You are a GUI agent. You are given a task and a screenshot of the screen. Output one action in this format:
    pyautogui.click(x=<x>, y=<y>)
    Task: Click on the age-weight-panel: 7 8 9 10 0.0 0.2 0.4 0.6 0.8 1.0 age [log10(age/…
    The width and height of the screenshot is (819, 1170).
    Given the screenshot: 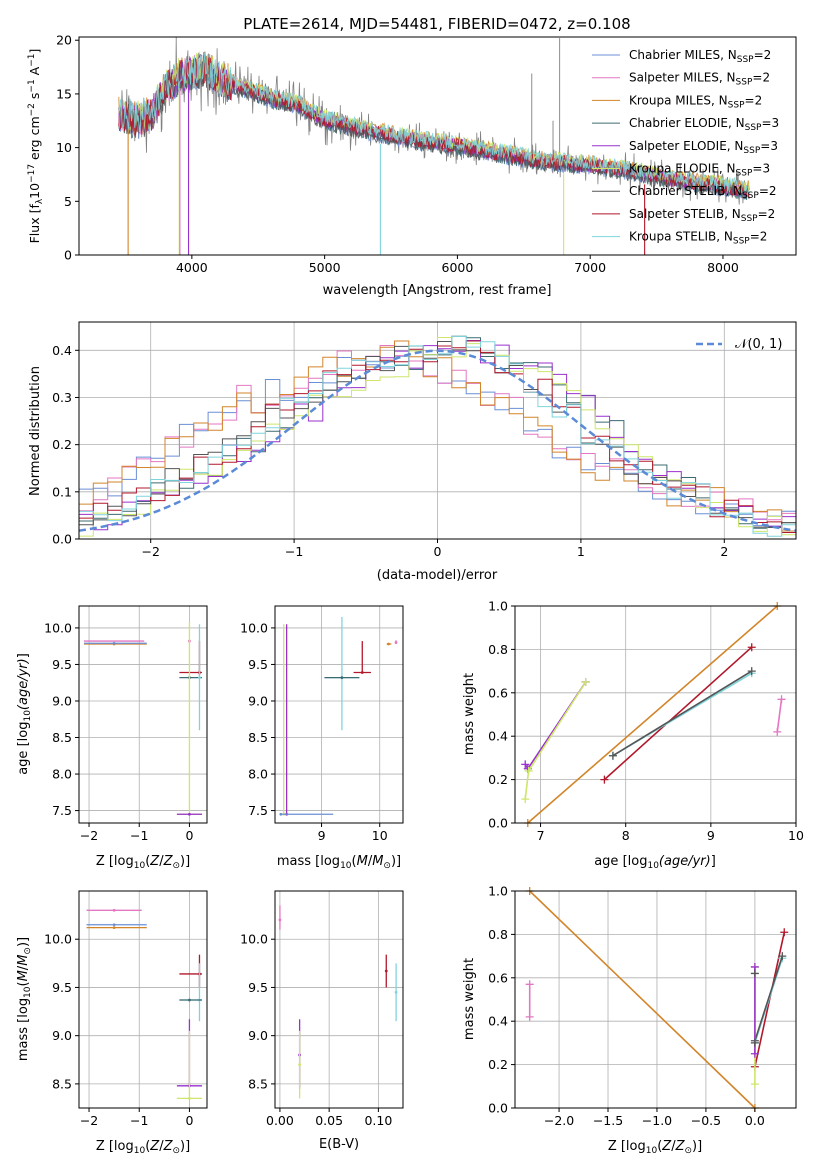 What is the action you would take?
    pyautogui.click(x=633, y=735)
    